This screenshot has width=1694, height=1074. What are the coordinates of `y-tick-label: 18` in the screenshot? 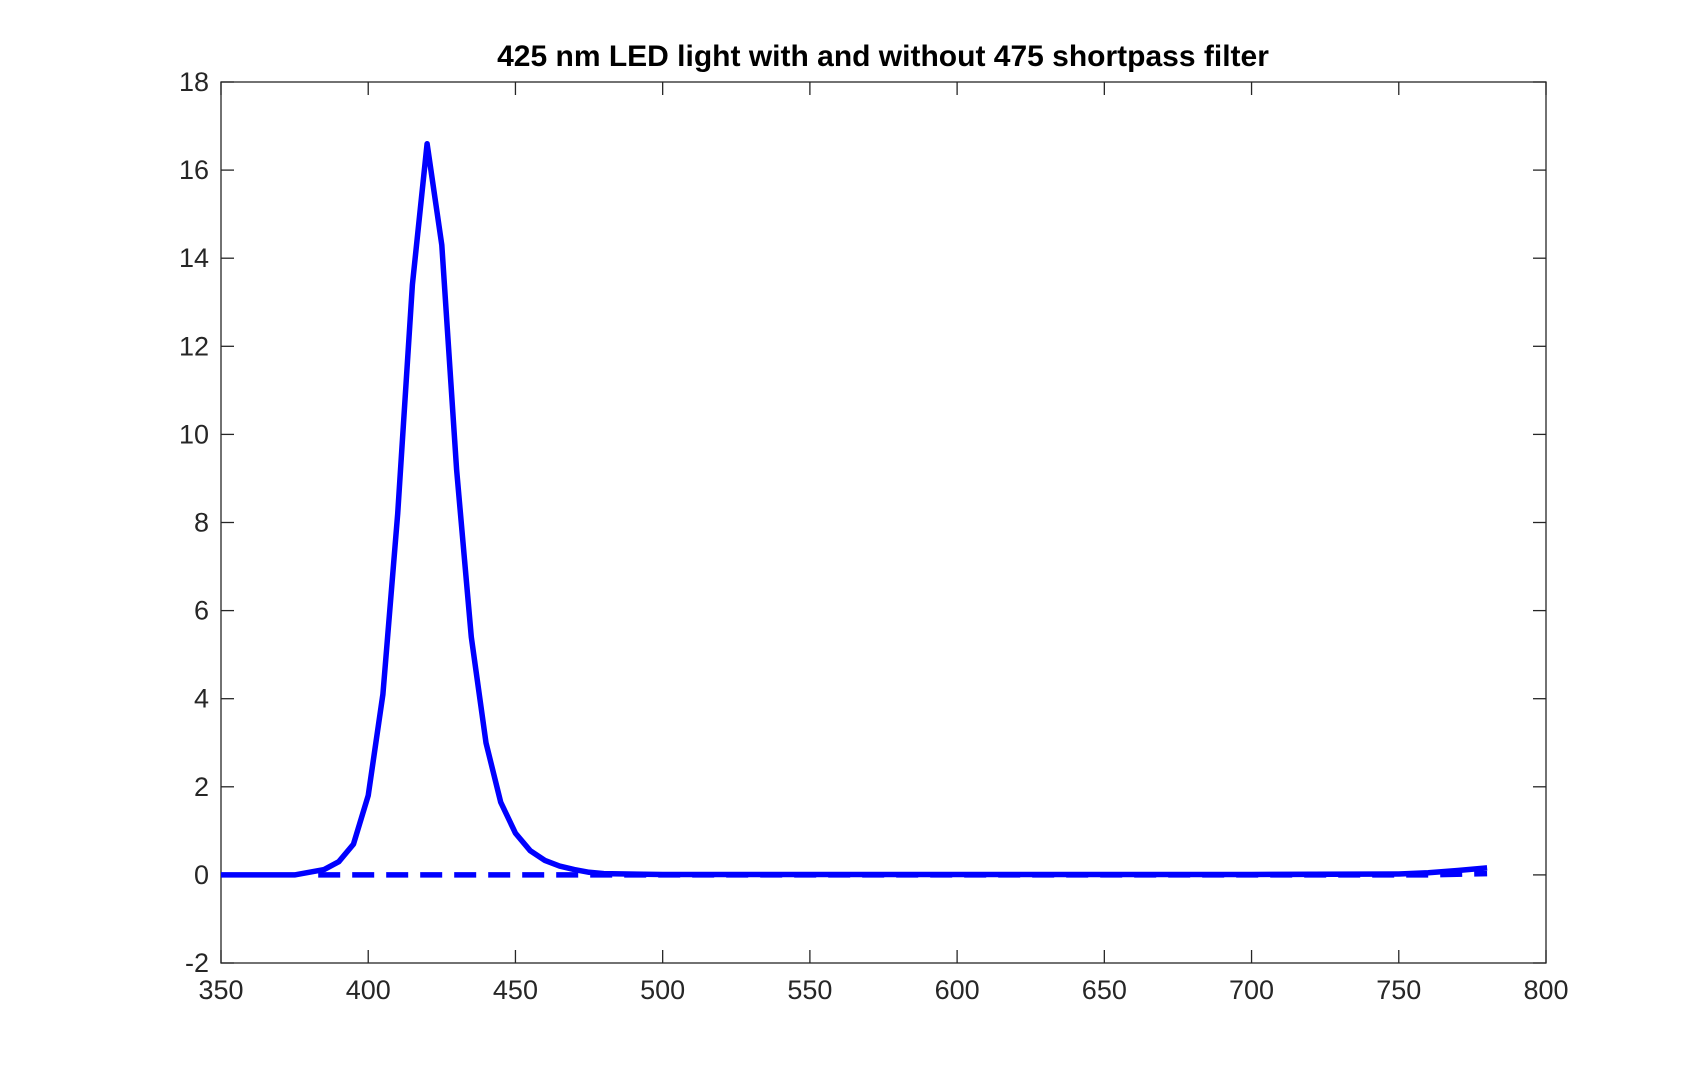 It's located at (194, 82).